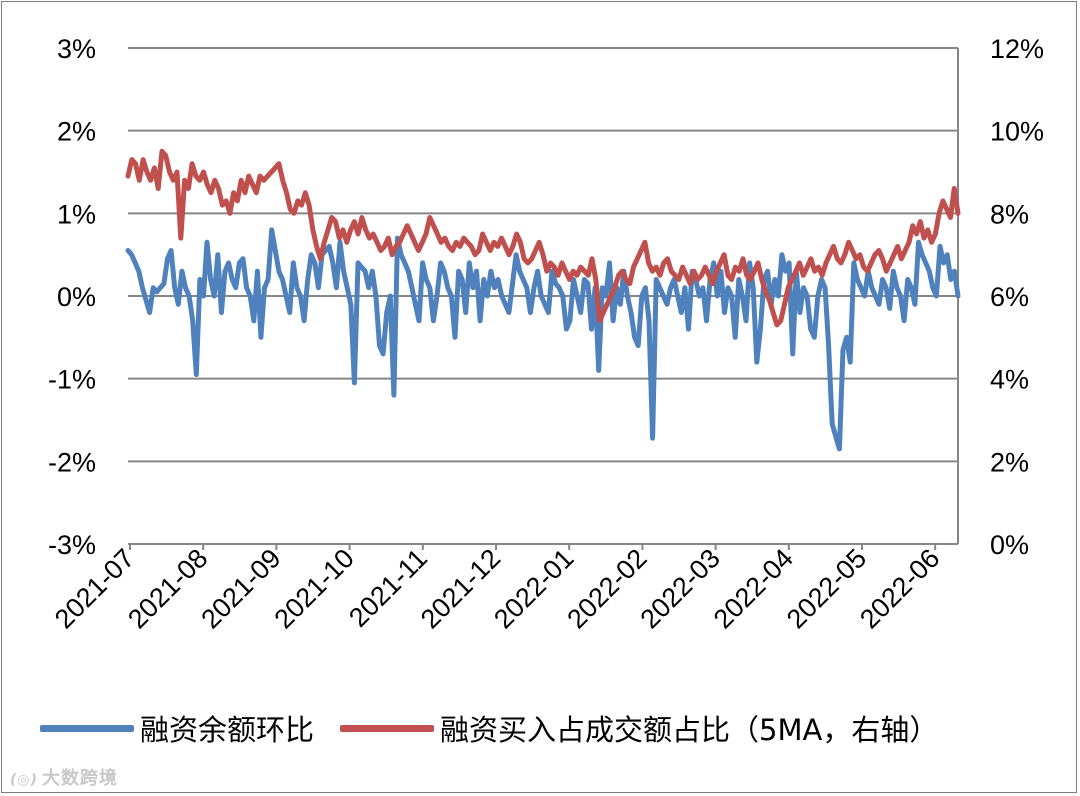 The width and height of the screenshot is (1080, 796). I want to click on legend-swatch-blue, so click(87, 728).